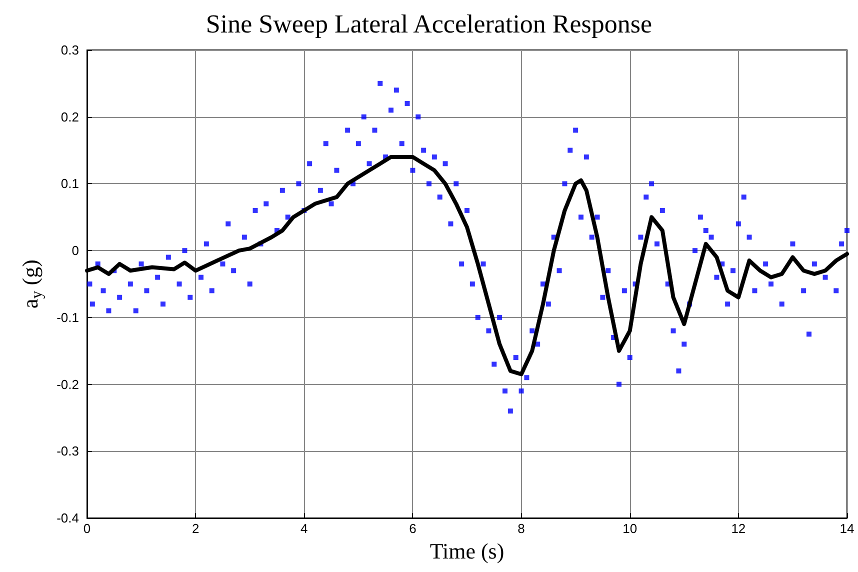  What do you see at coordinates (67, 384) in the screenshot?
I see `y-tick-label: -0.2` at bounding box center [67, 384].